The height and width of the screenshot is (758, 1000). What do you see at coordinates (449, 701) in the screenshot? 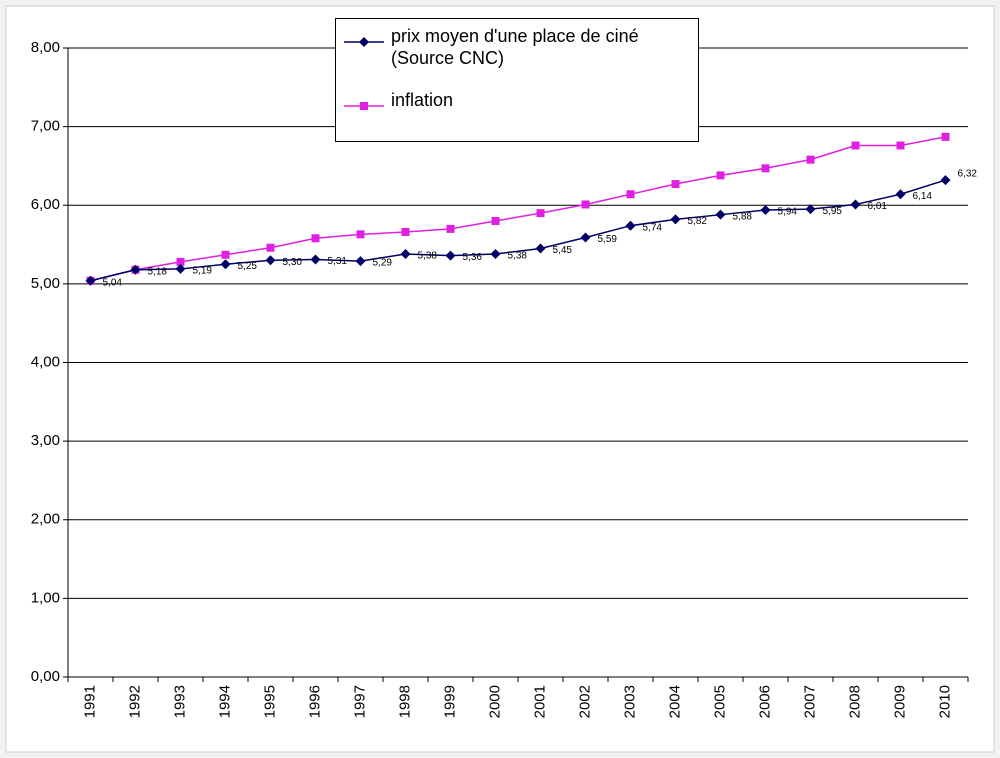
I see `x-tick-label: 1999` at bounding box center [449, 701].